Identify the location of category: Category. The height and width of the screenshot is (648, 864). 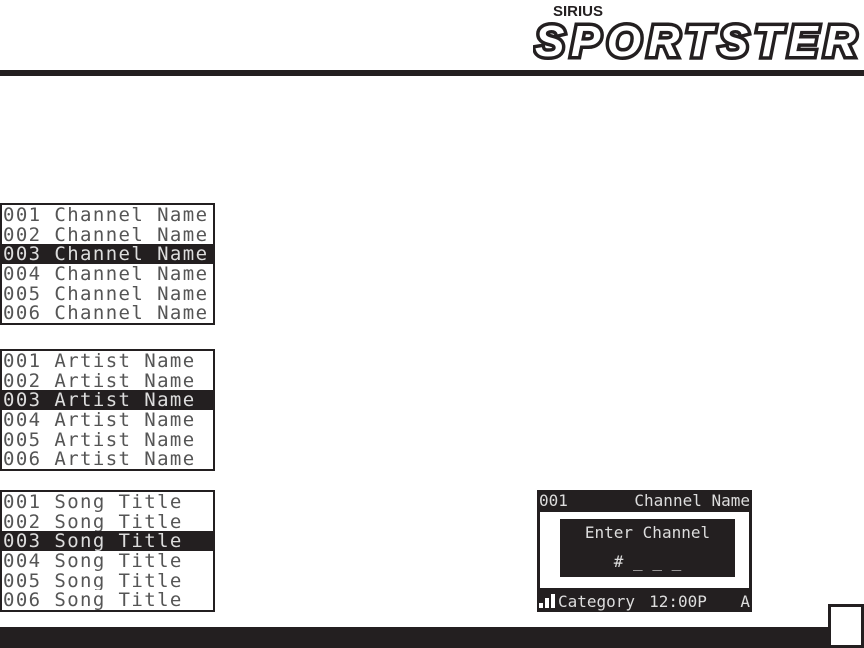
(597, 601).